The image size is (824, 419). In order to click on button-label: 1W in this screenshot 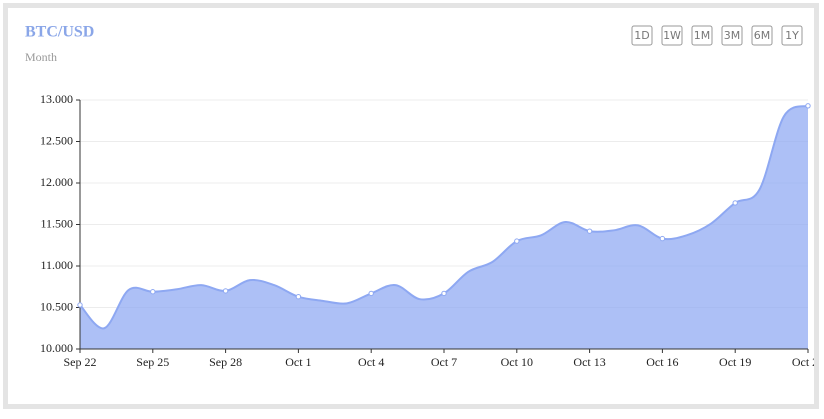, I will do `click(672, 35)`.